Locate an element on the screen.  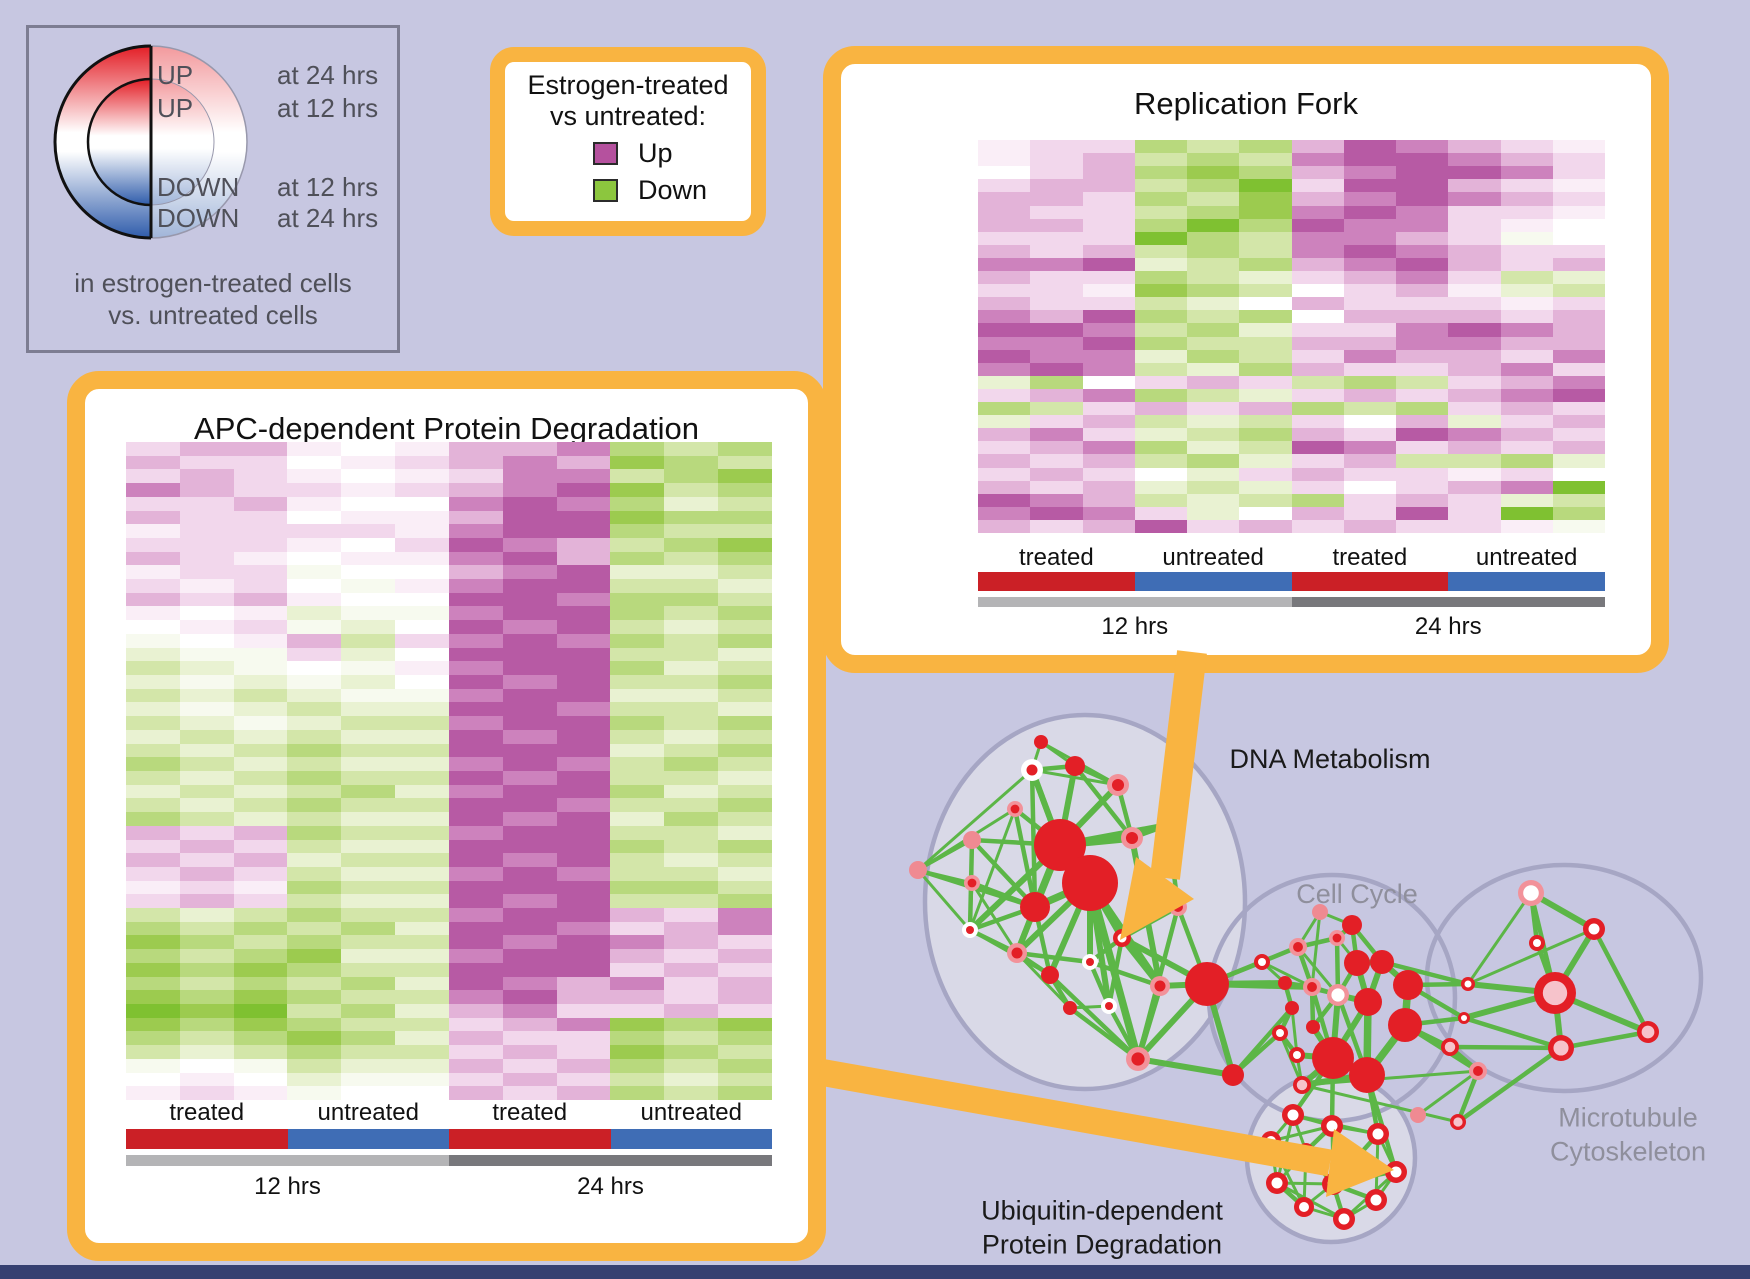
network-node-donut is located at coordinates (1297, 1055).